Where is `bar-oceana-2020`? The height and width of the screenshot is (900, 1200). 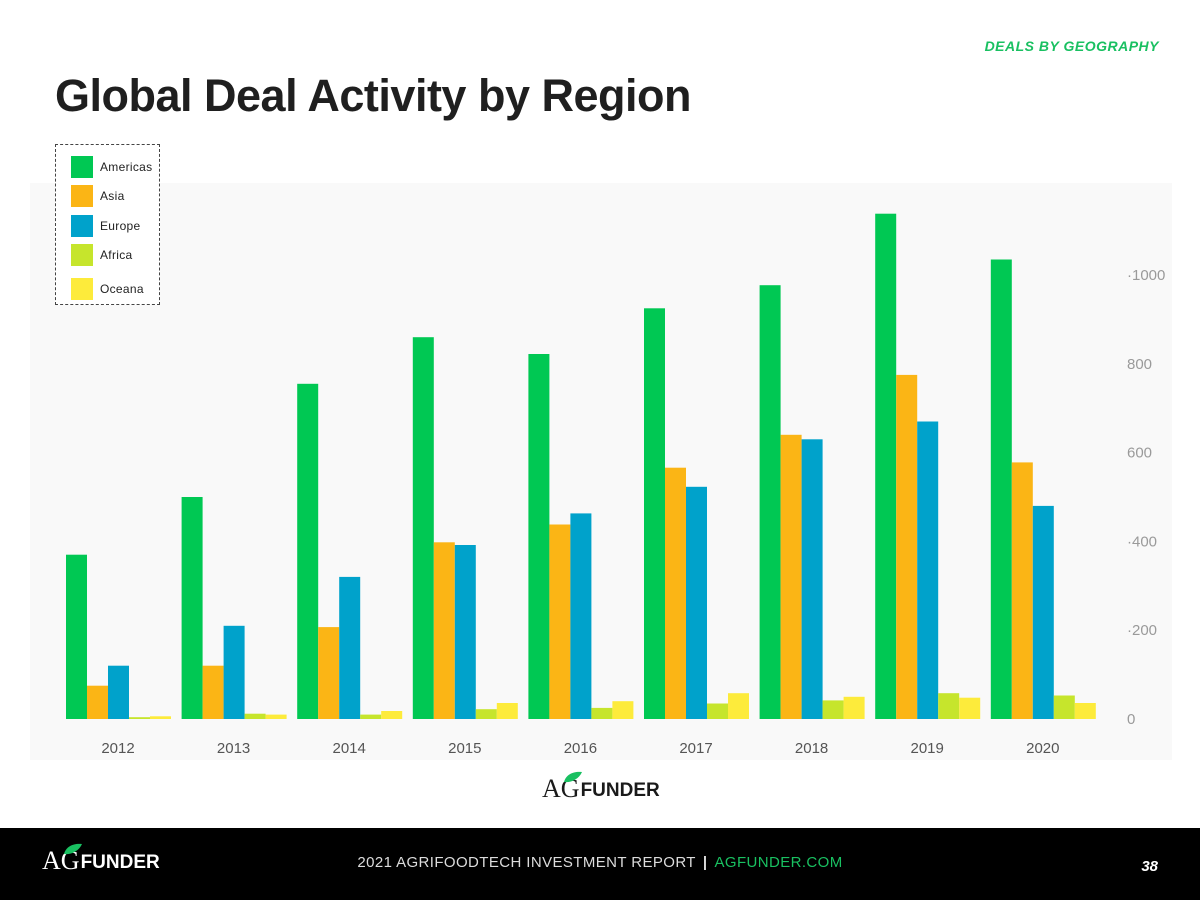 bar-oceana-2020 is located at coordinates (1085, 711).